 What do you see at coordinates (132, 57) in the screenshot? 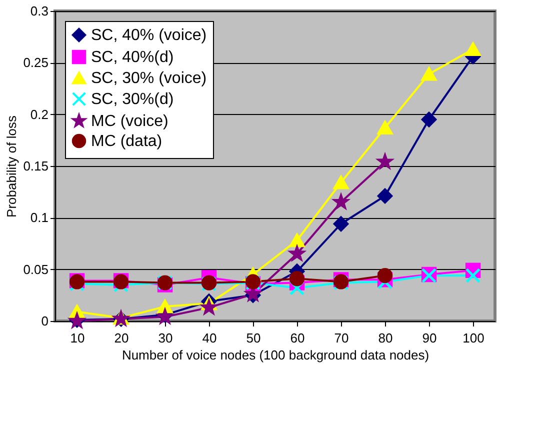
I see `legend-label: SC, 40%(d)` at bounding box center [132, 57].